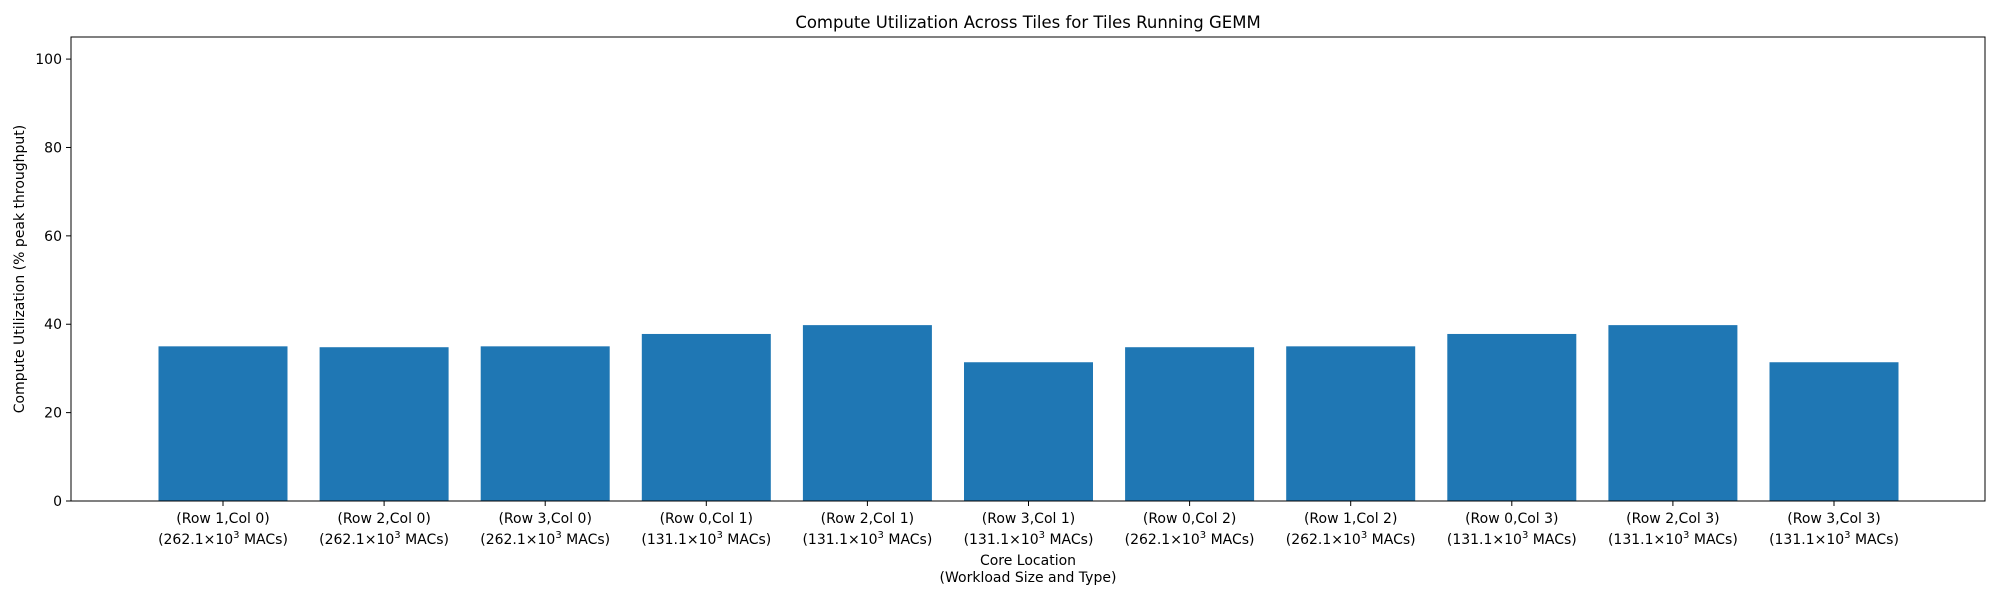 This screenshot has width=2000, height=600. Describe the element at coordinates (1511, 519) in the screenshot. I see `x-tick-label-location: (Row 0,Col 3)` at that location.